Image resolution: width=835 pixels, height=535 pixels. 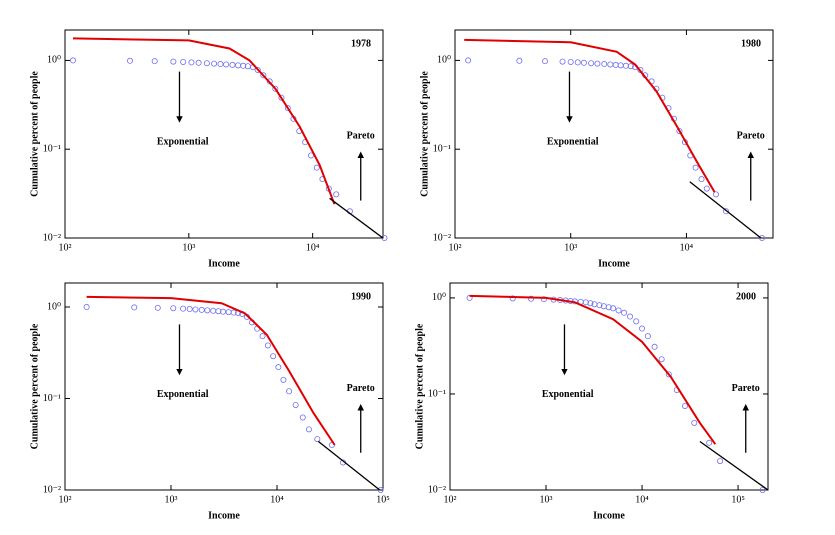 What do you see at coordinates (361, 296) in the screenshot?
I see `panel-title: 1990` at bounding box center [361, 296].